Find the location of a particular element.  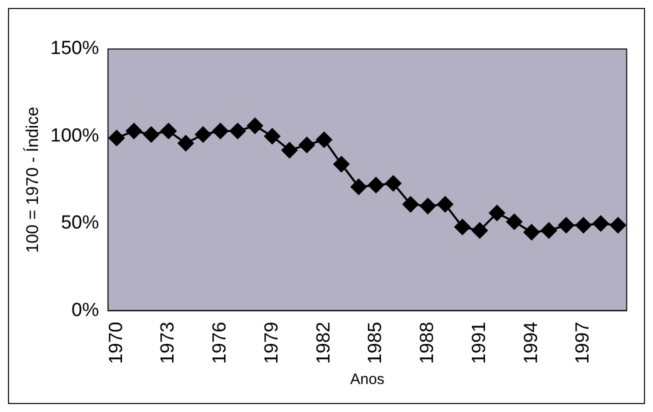

x-tick-label: 1997 is located at coordinates (583, 343).